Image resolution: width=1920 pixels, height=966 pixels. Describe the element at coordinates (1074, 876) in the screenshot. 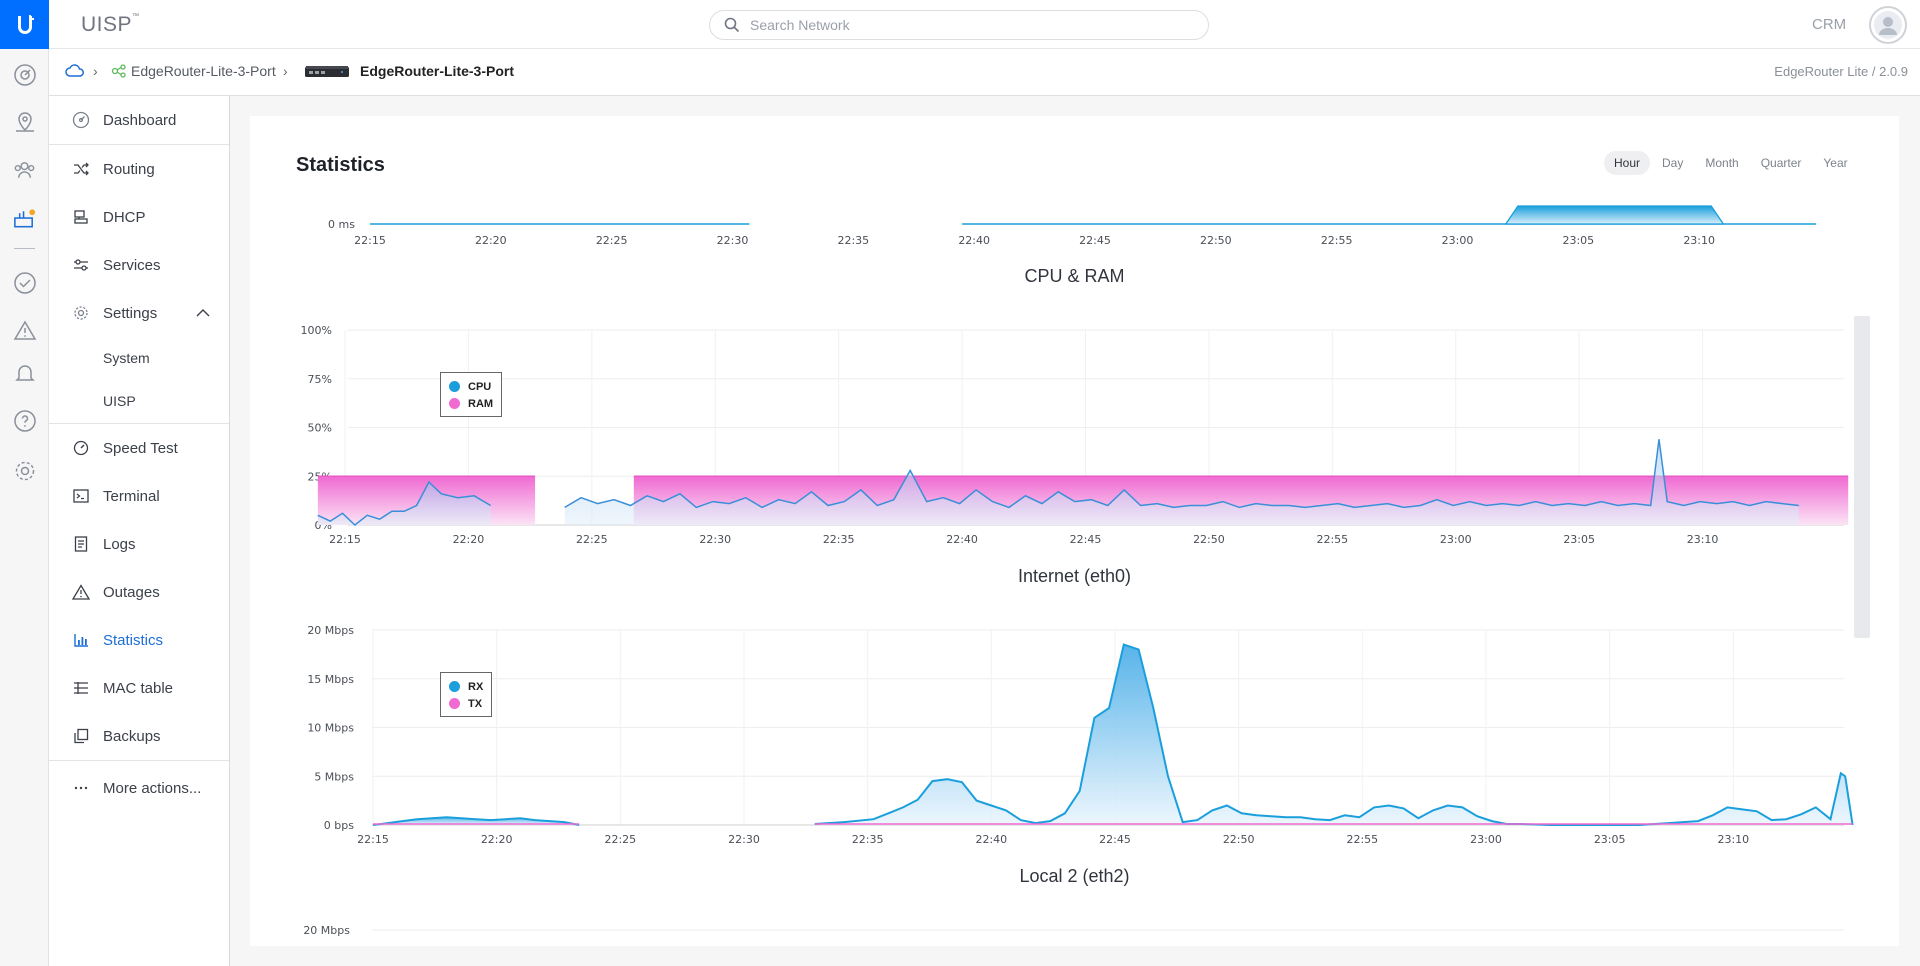

I see `local2-chart-title: Local 2 (eth2)` at that location.